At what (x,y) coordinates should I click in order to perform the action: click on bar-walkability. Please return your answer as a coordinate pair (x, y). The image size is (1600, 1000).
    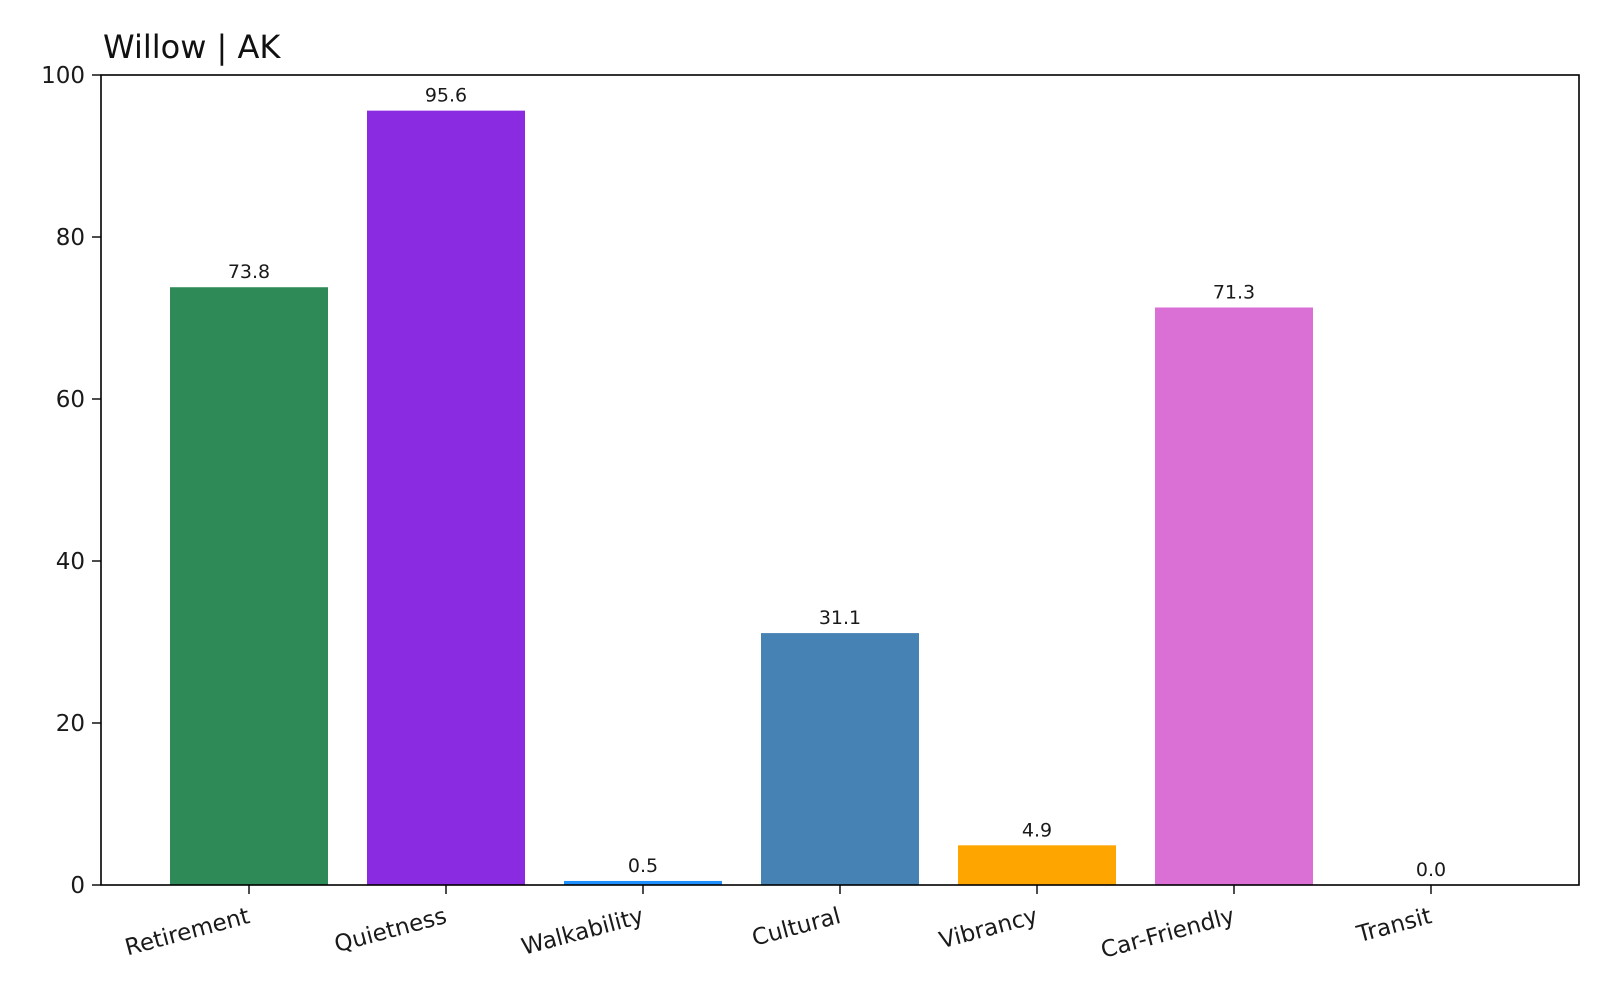
    Looking at the image, I should click on (643, 882).